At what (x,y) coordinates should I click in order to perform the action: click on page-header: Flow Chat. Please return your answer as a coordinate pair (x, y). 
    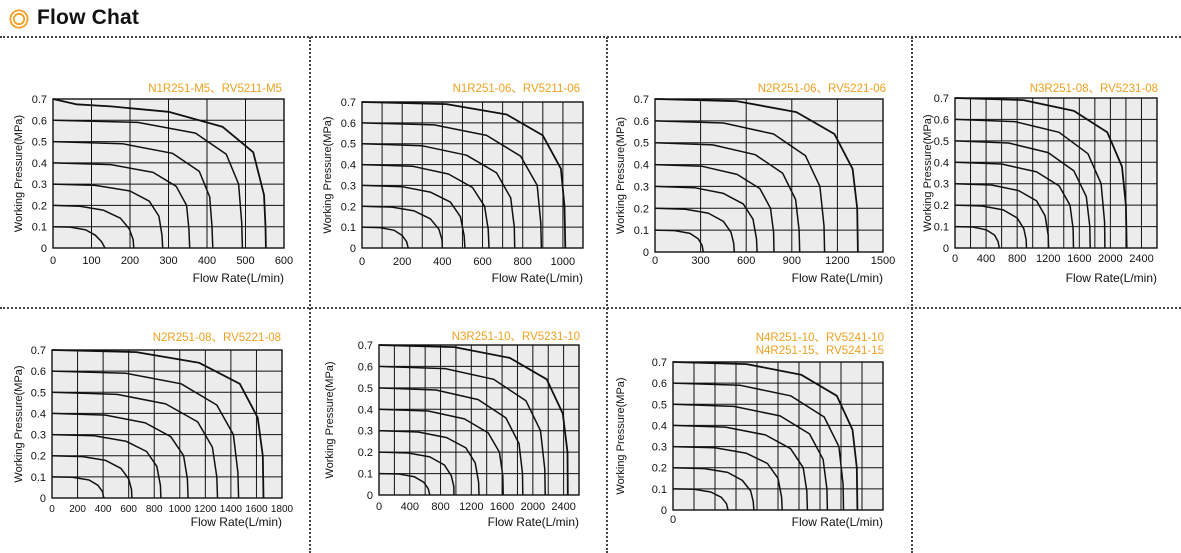
    Looking at the image, I should click on (590, 19).